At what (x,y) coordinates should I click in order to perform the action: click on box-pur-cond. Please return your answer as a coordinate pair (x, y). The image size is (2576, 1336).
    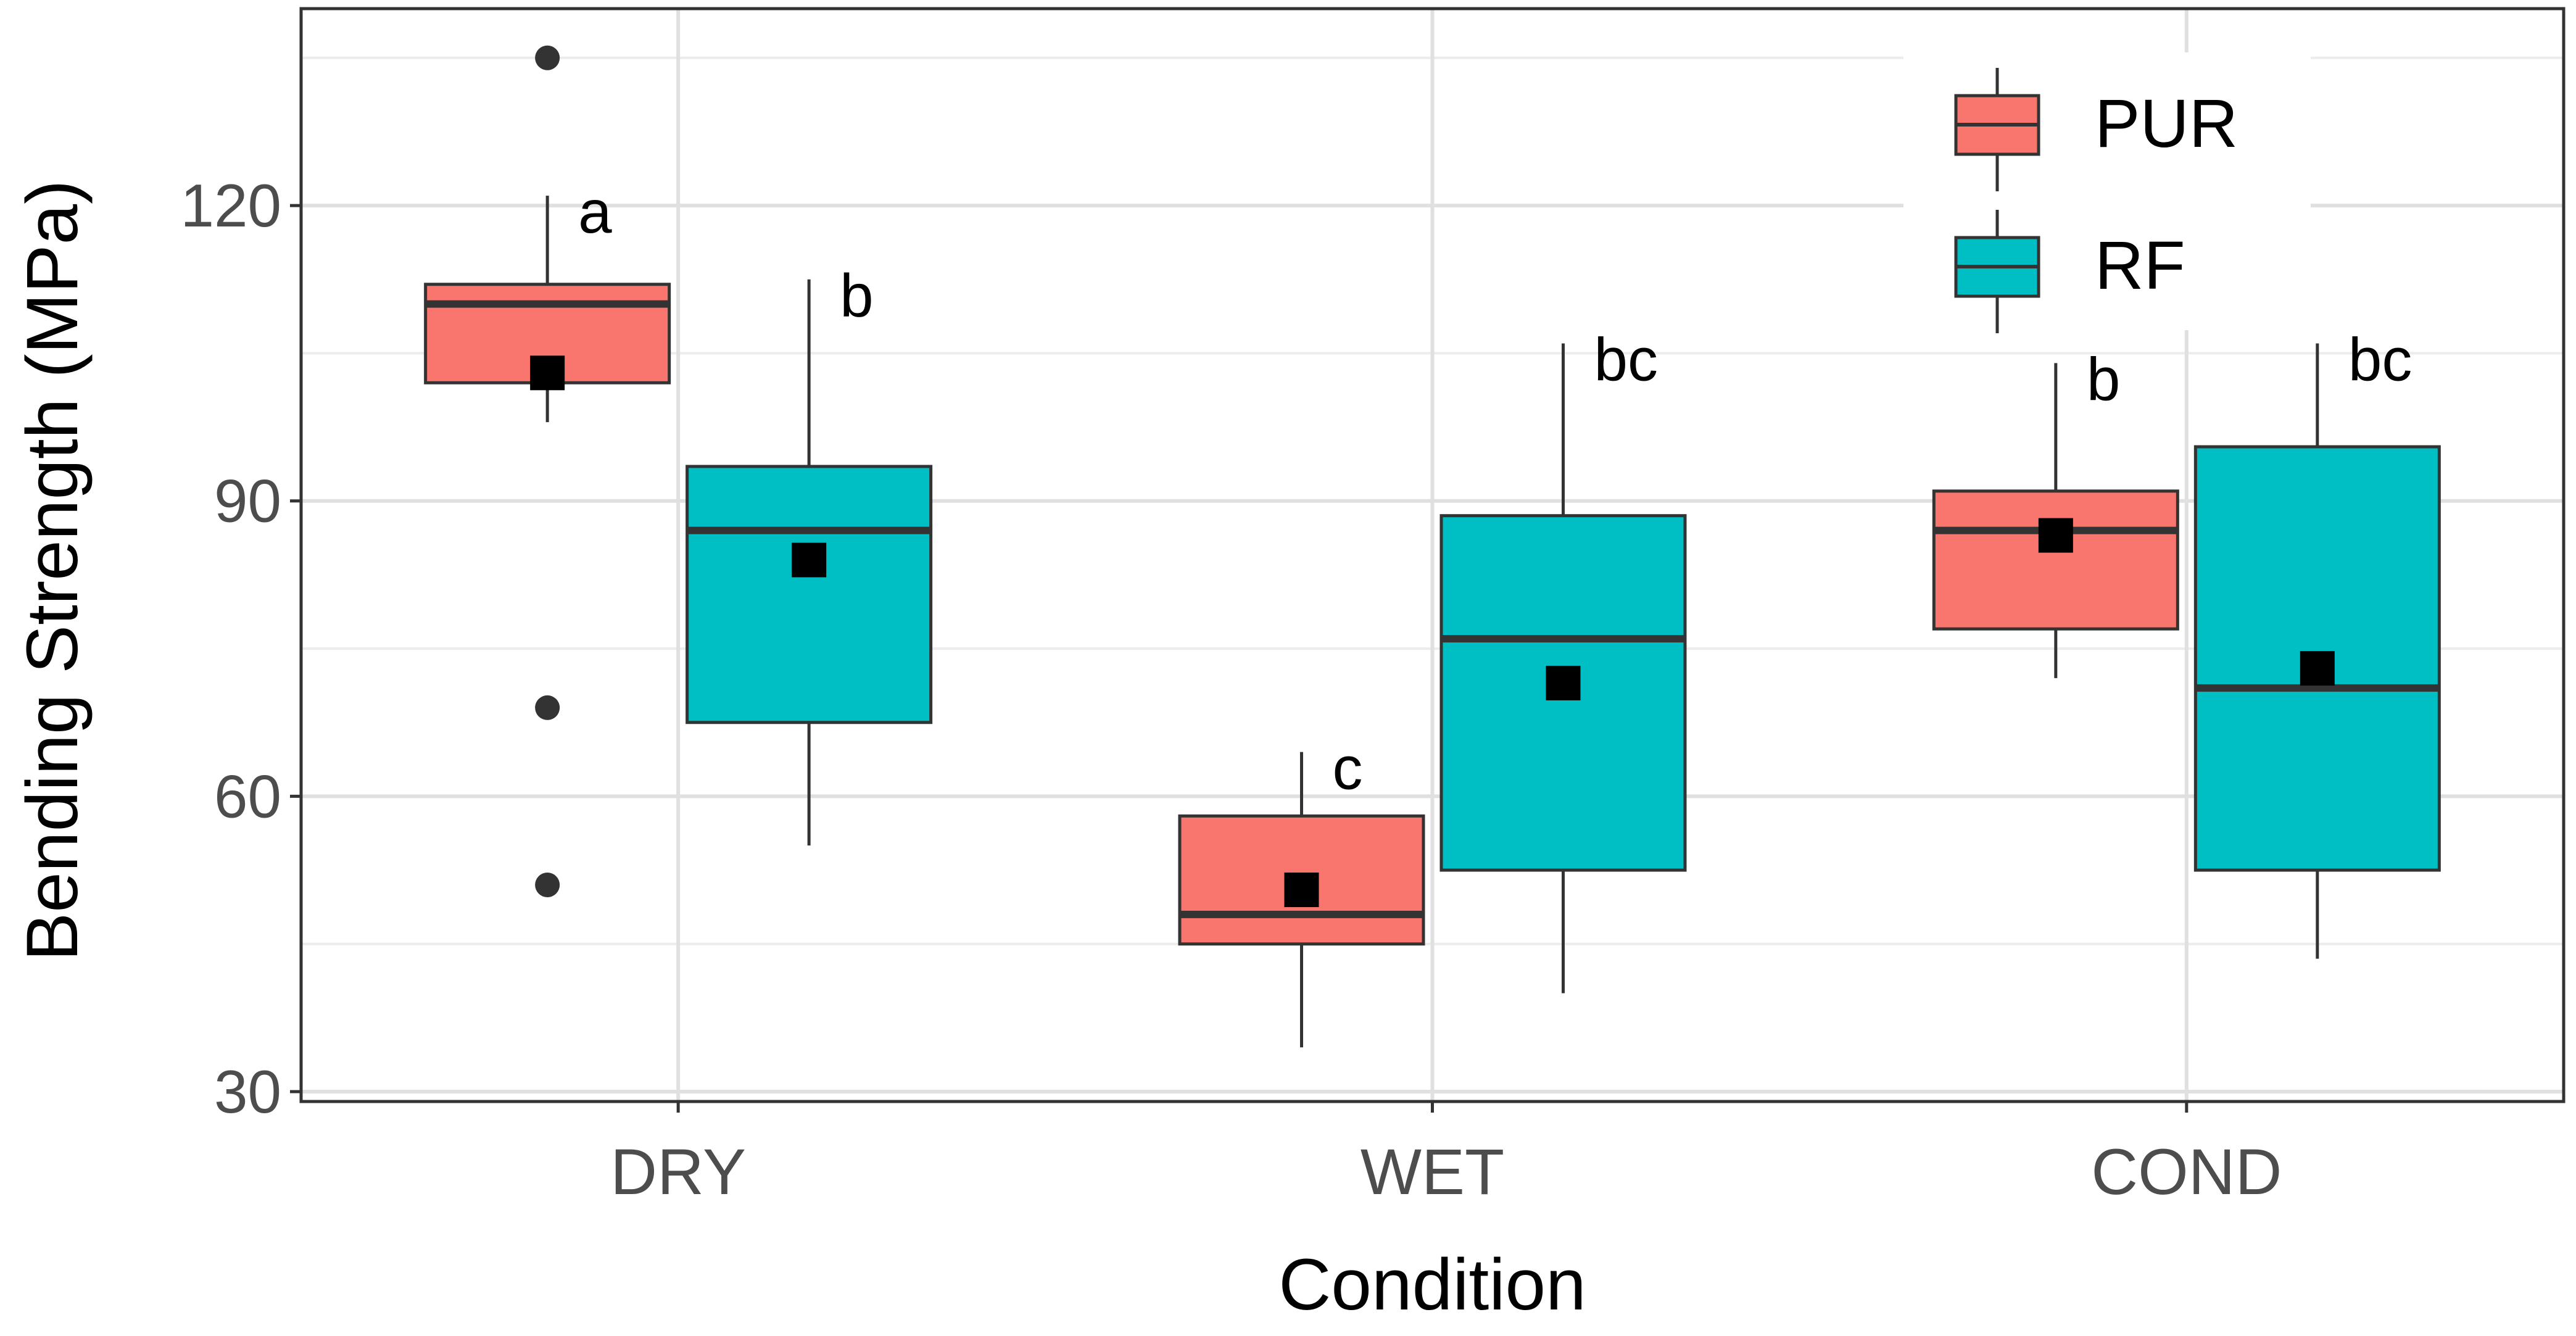
    Looking at the image, I should click on (2055, 520).